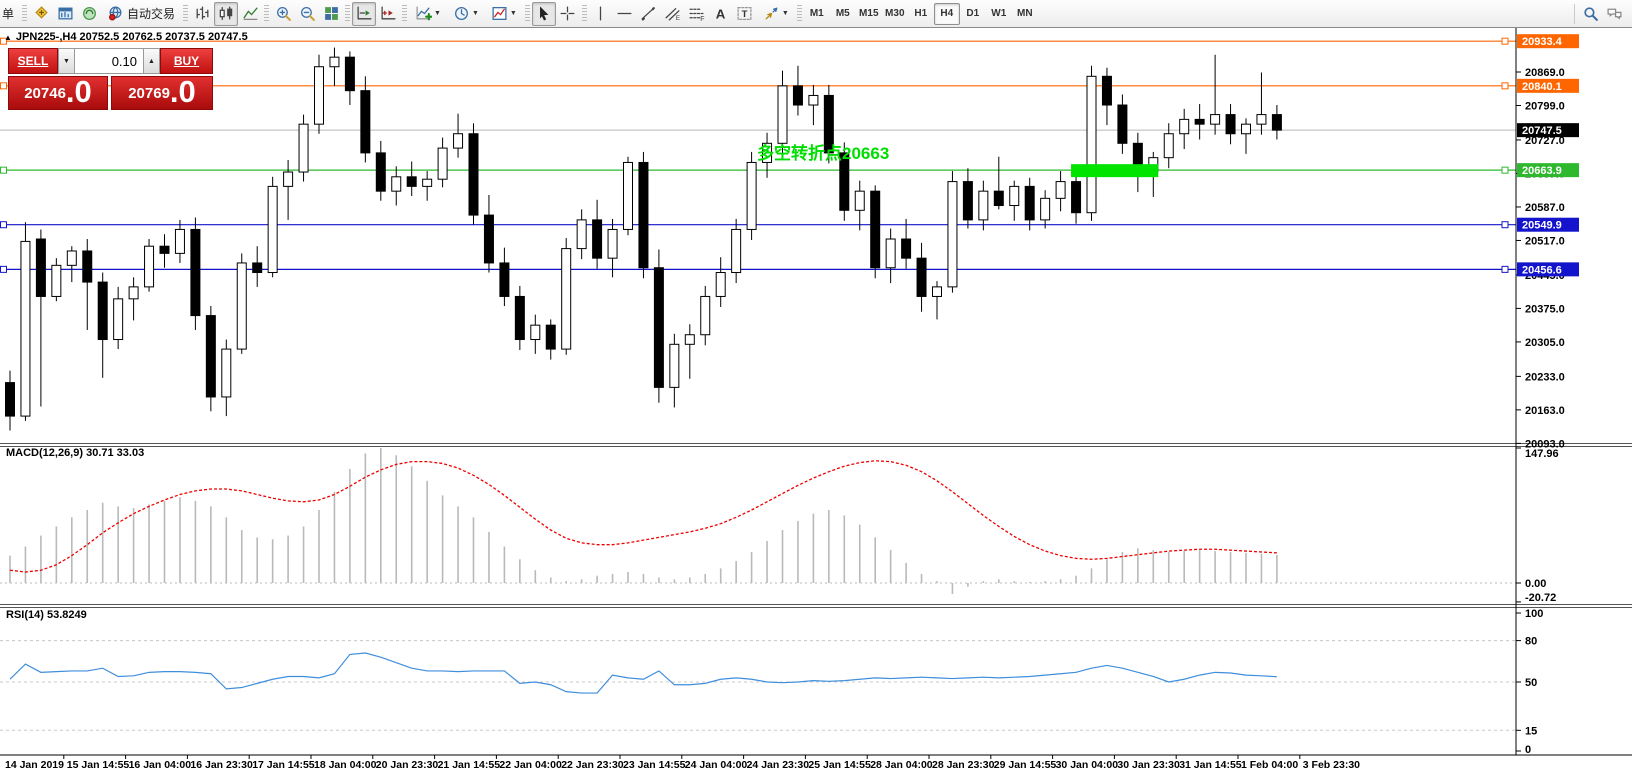 Image resolution: width=1632 pixels, height=773 pixels. Describe the element at coordinates (1590, 14) in the screenshot. I see `search-button` at that location.